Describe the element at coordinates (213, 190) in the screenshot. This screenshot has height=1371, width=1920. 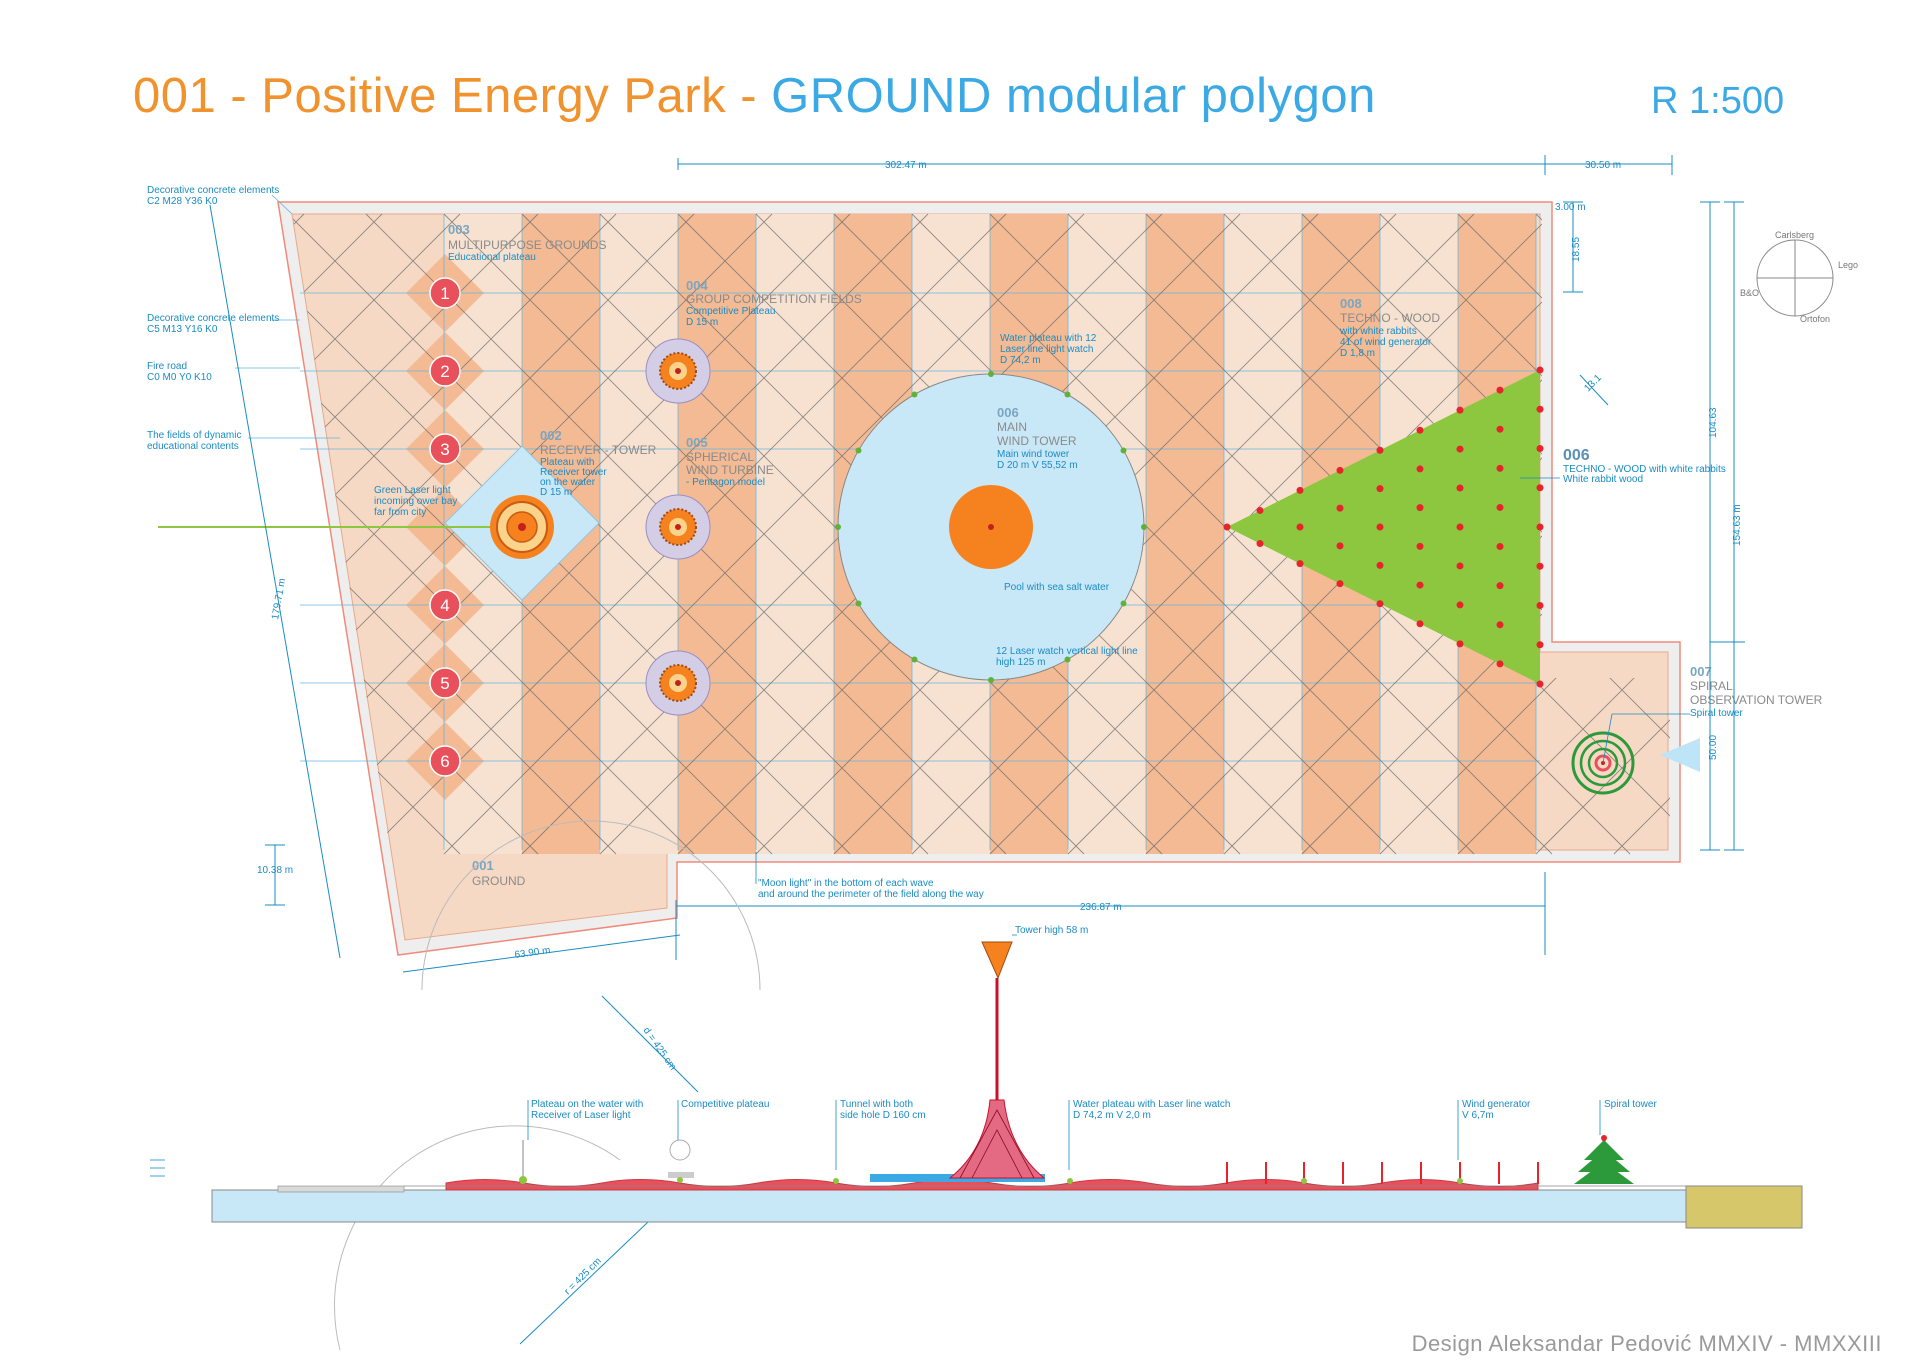
I see `note-1-line1: Decorative concrete elements` at that location.